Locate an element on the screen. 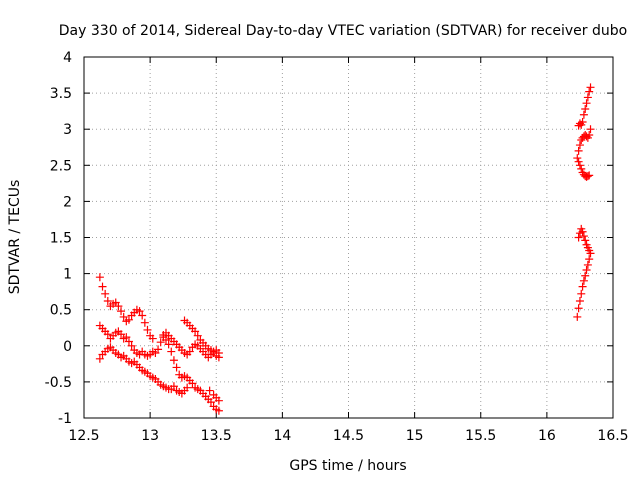  y-axis-label: SDTVAR / TECUs is located at coordinates (15, 237).